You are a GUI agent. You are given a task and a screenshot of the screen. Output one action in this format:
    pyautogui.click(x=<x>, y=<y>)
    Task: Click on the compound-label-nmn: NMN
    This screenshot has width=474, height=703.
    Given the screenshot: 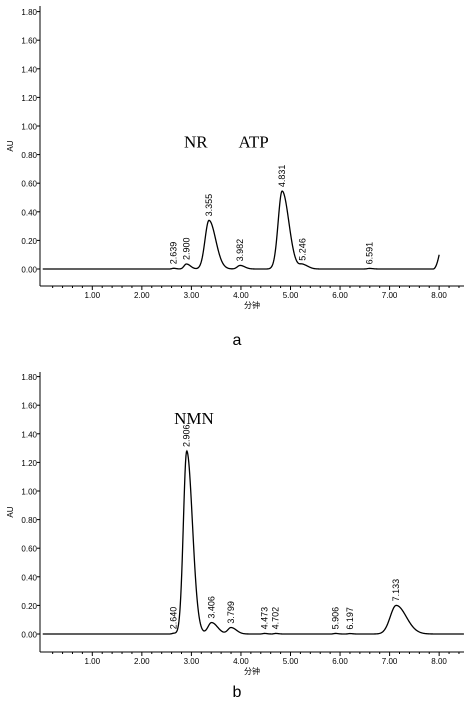 What is the action you would take?
    pyautogui.click(x=194, y=418)
    